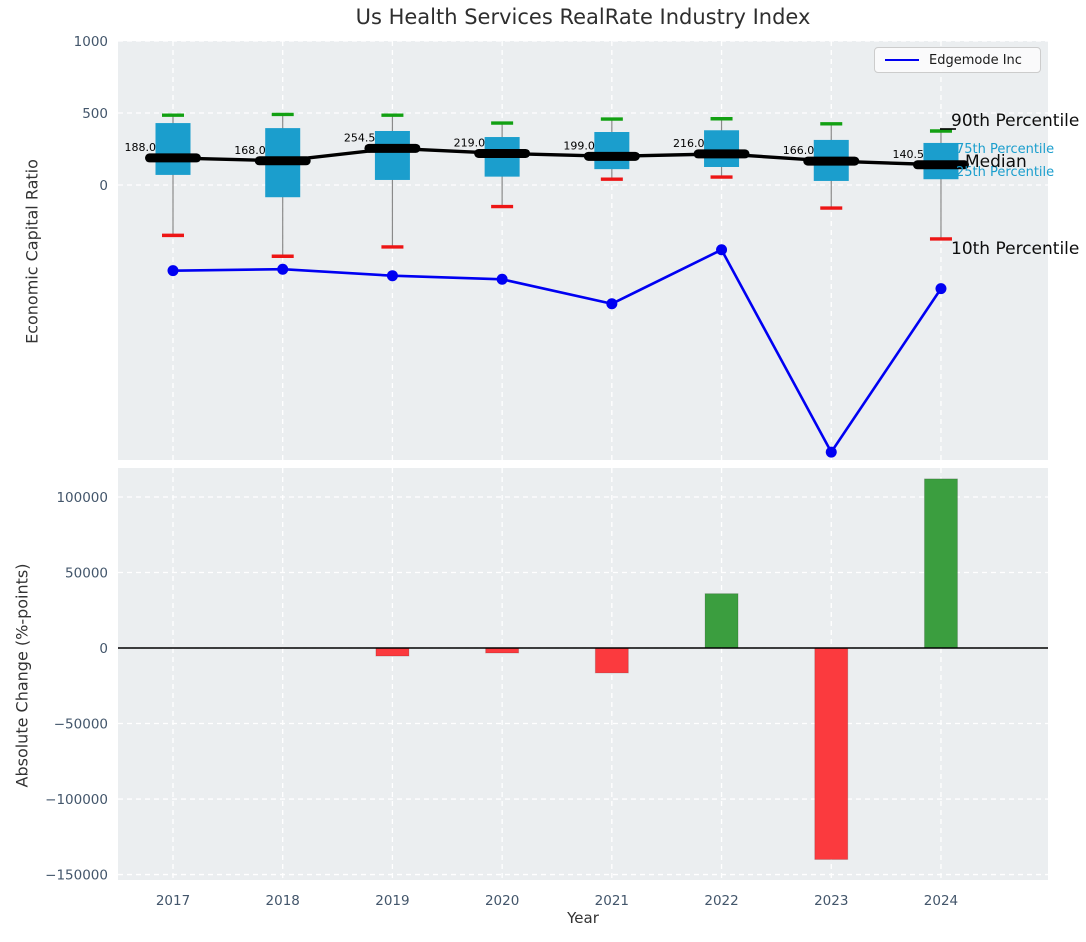  What do you see at coordinates (1015, 121) in the screenshot?
I see `annotation-90th-percentile: 90th Percentile` at bounding box center [1015, 121].